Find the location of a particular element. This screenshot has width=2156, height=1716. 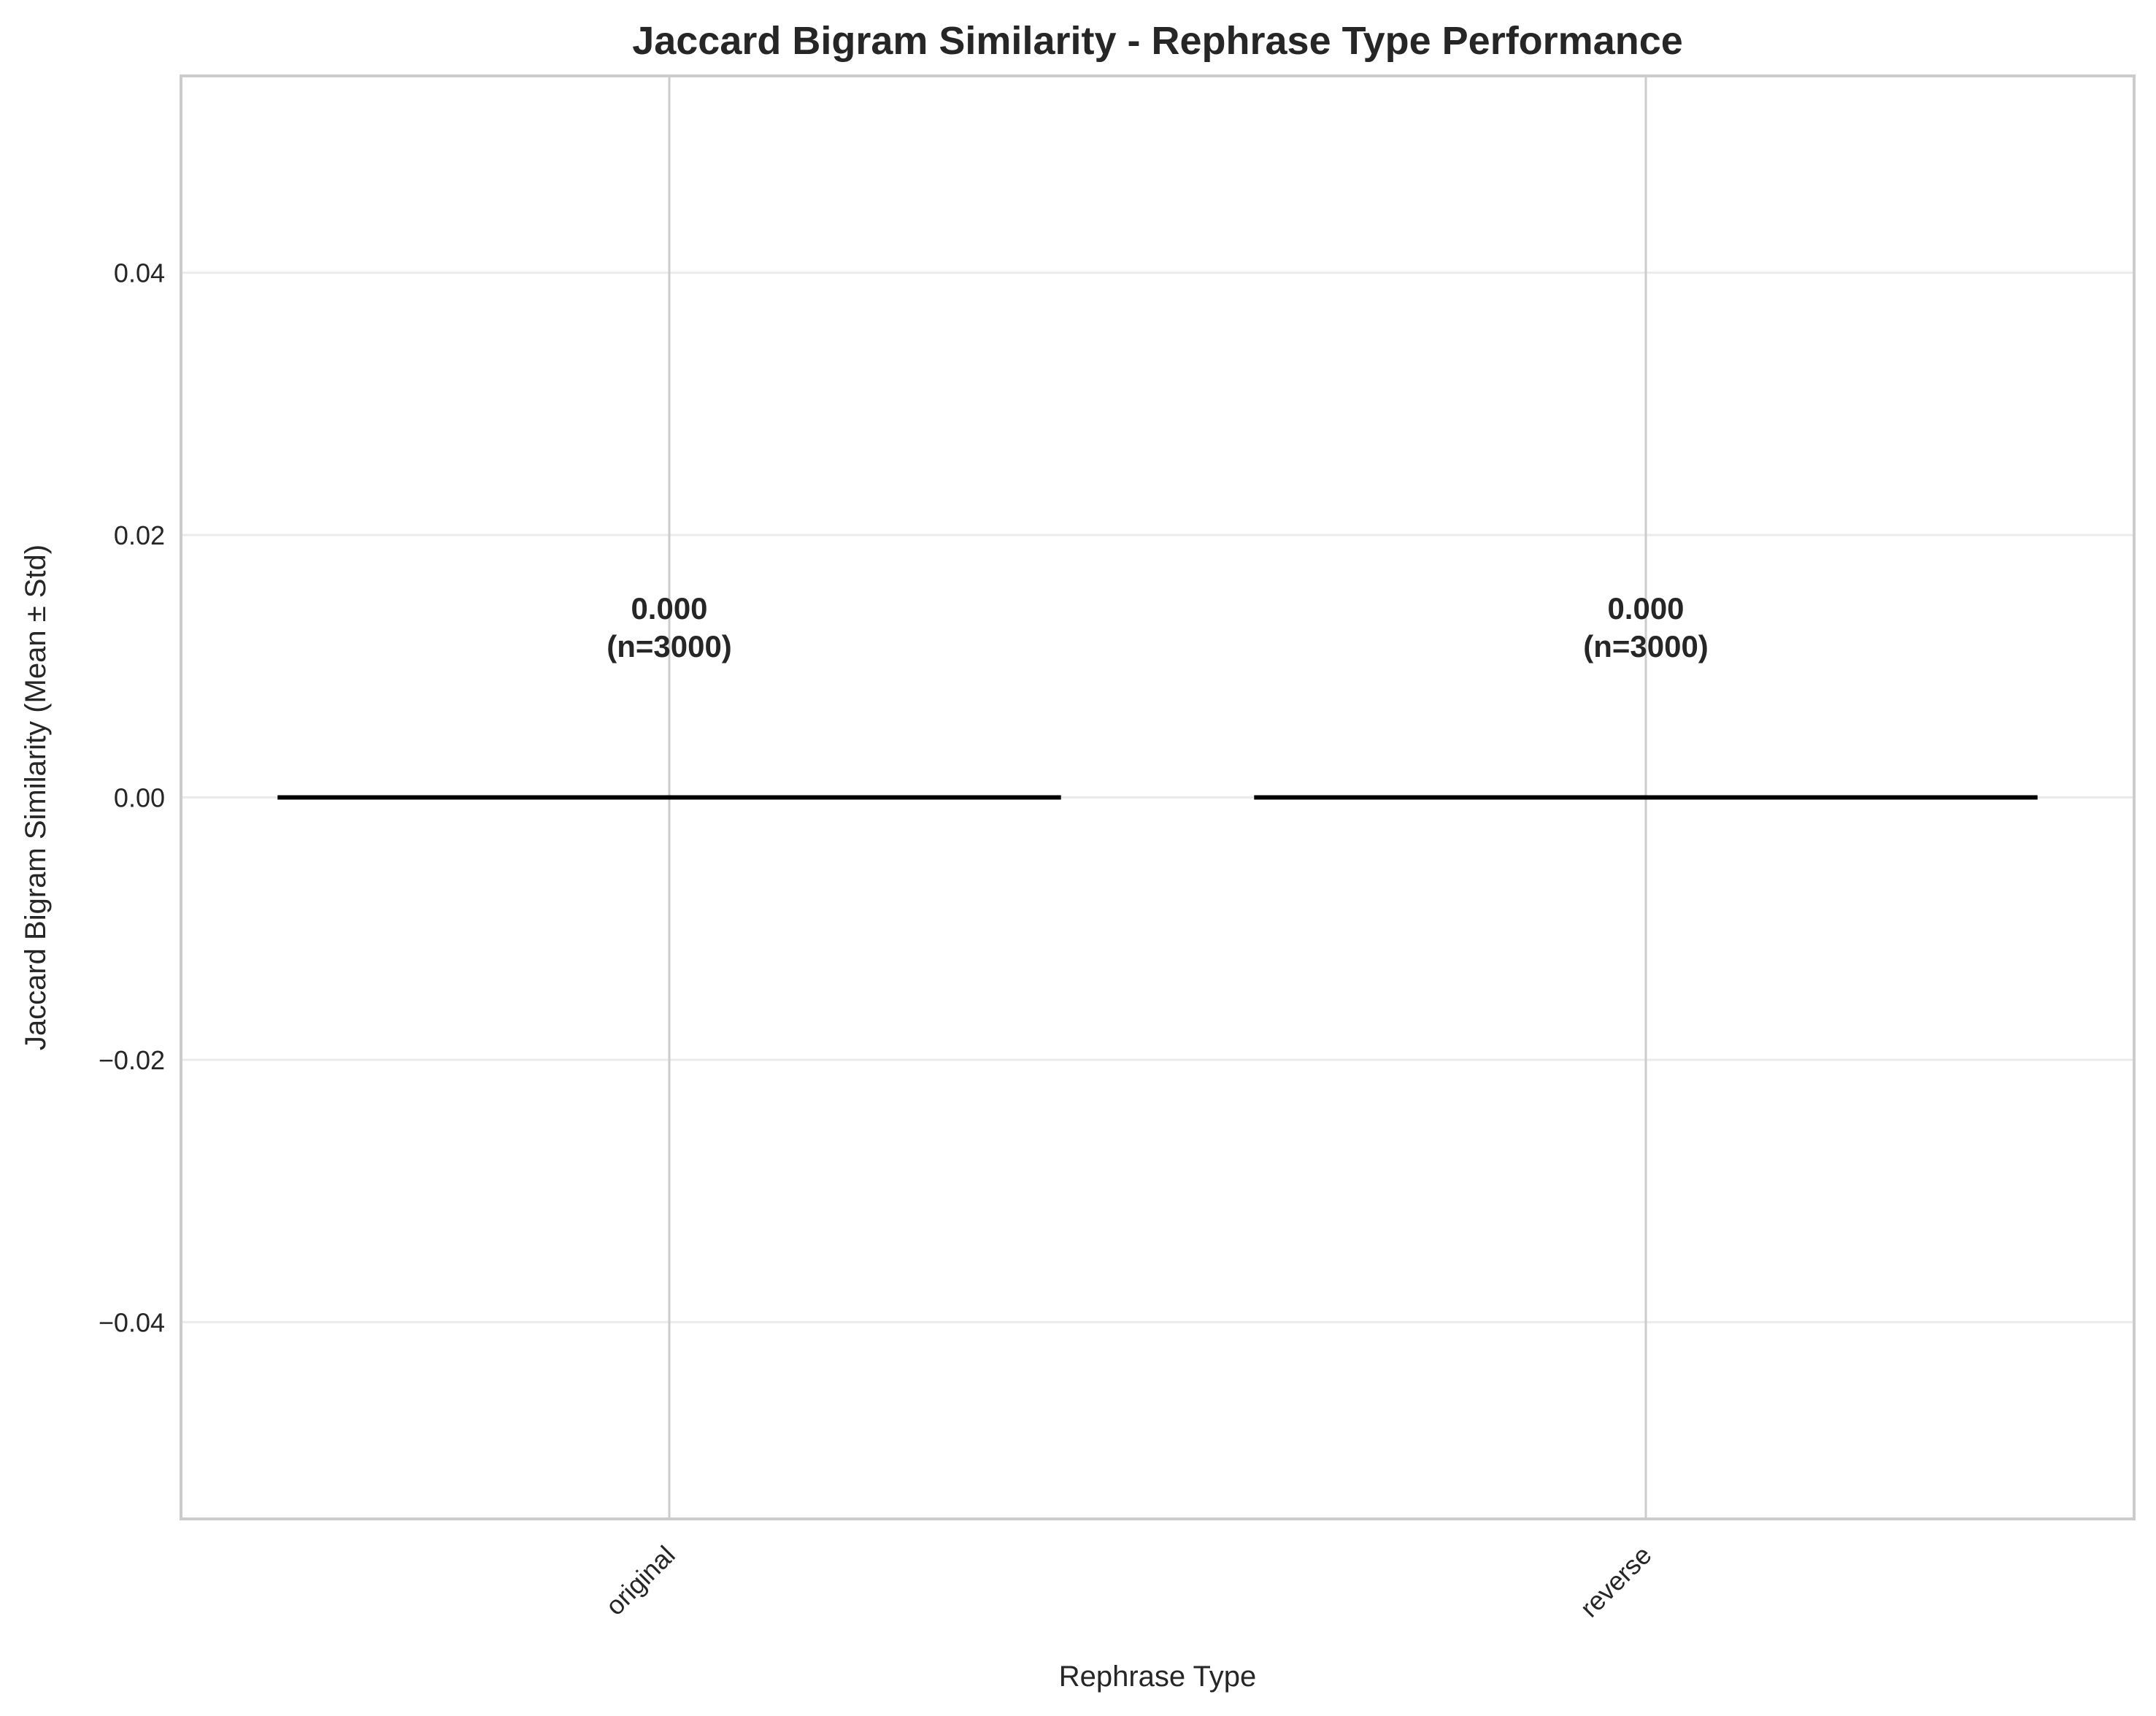

bars is located at coordinates (1157, 798).